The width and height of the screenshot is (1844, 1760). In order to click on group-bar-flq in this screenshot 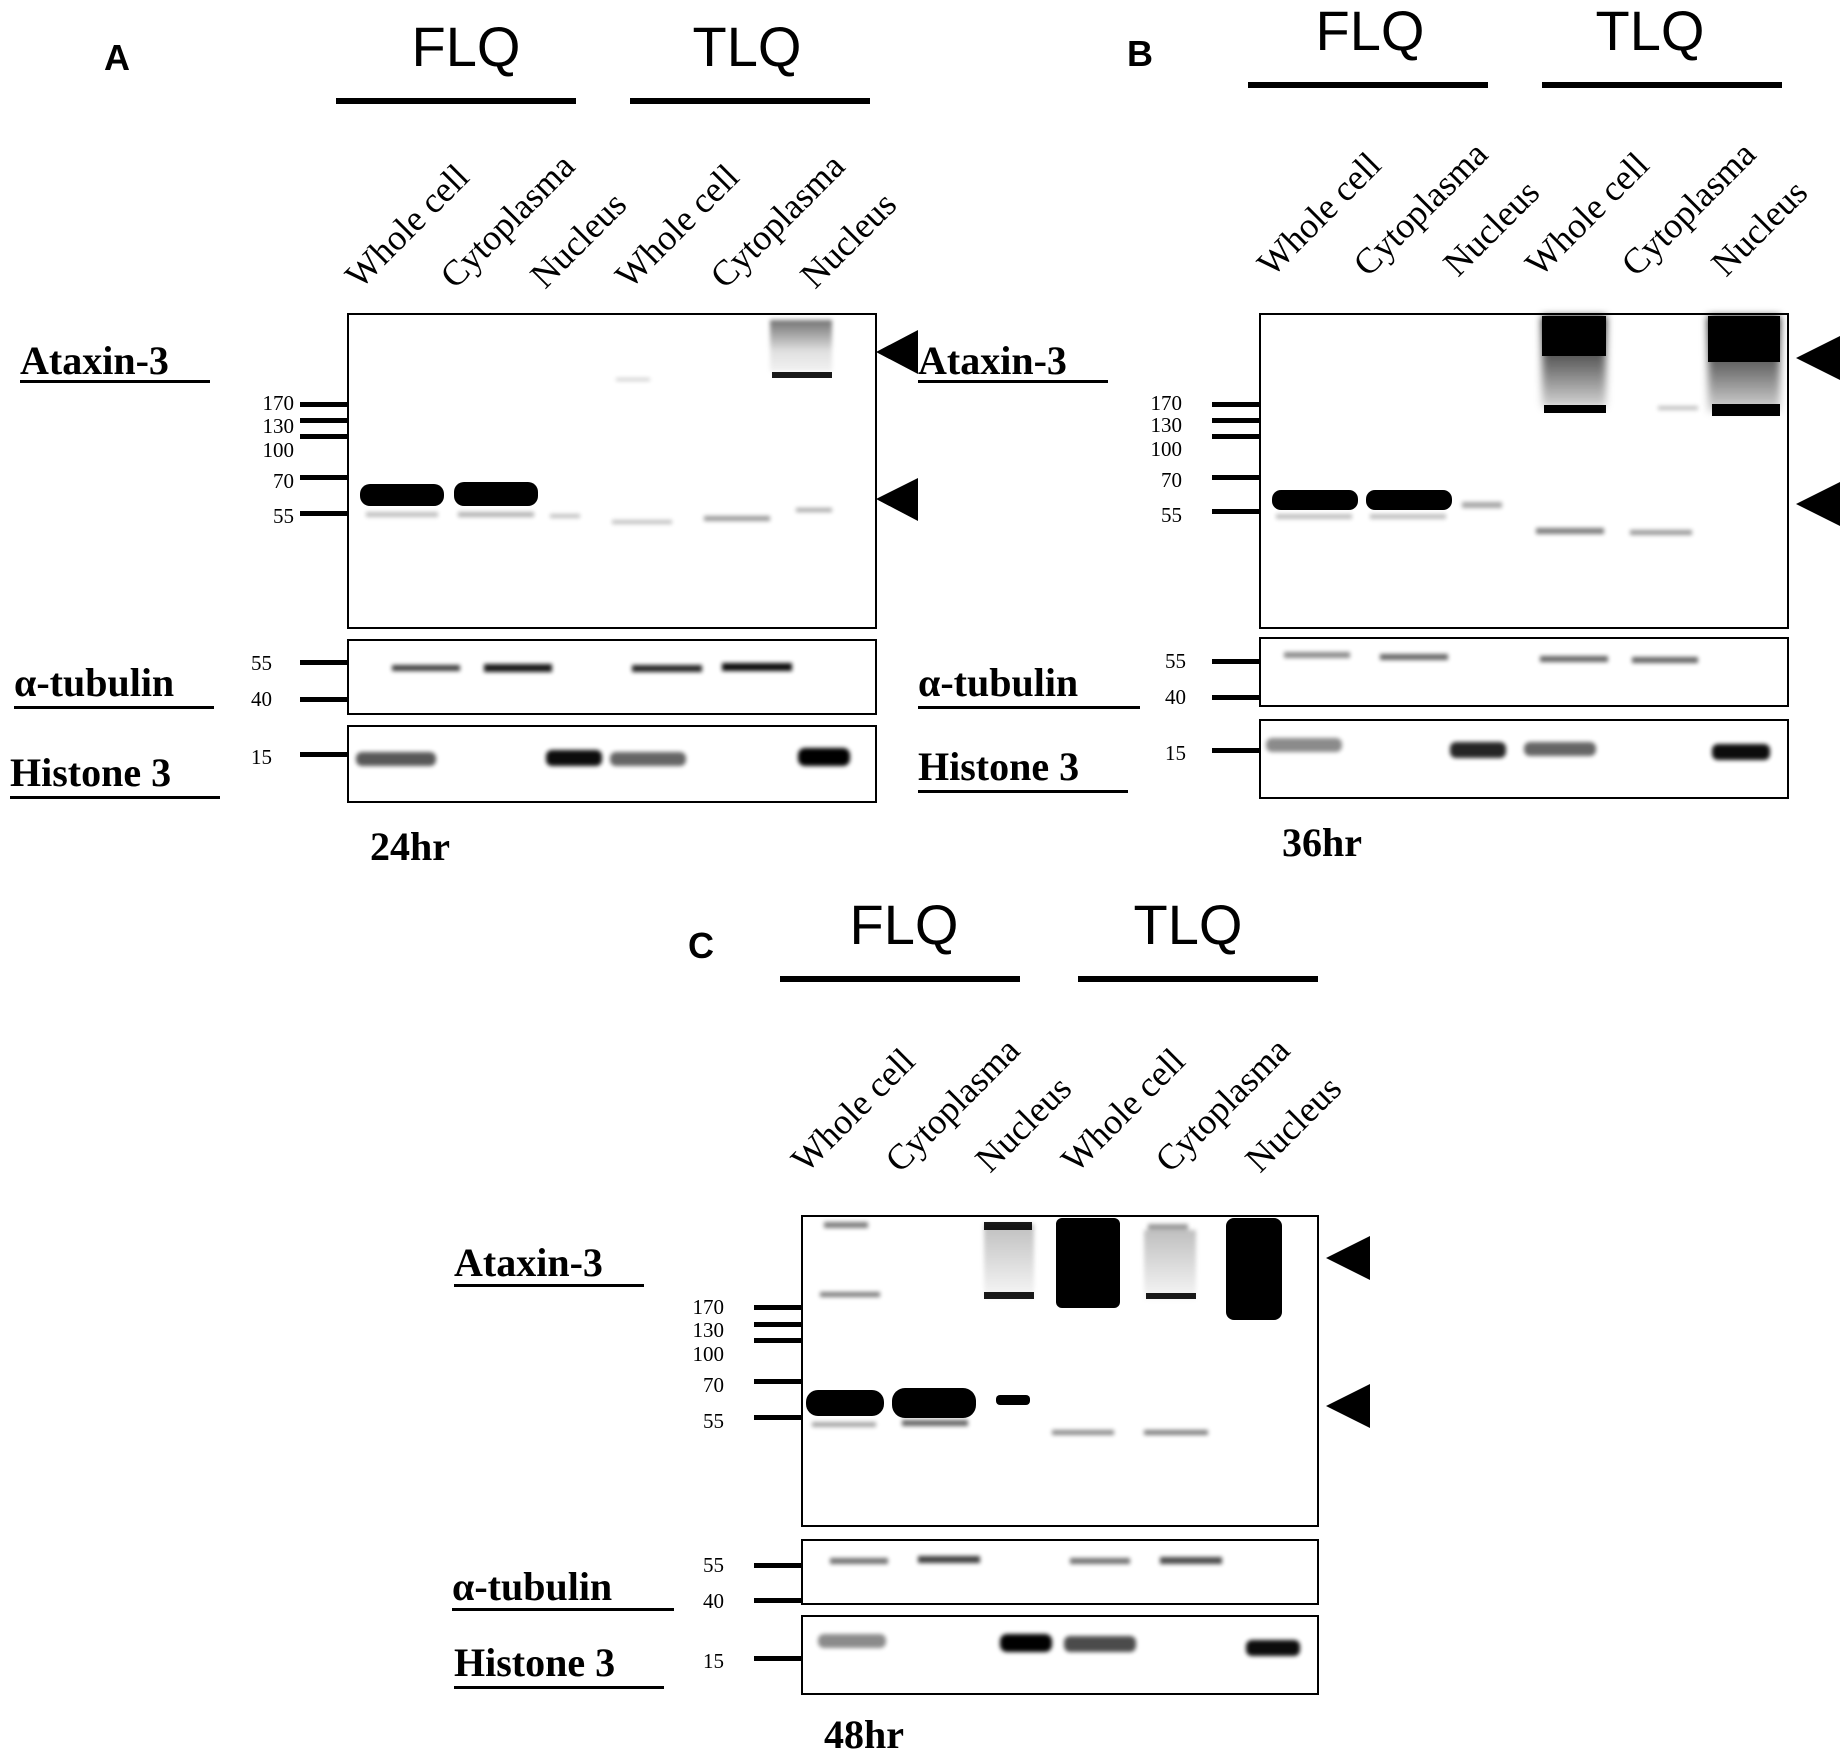, I will do `click(900, 979)`.